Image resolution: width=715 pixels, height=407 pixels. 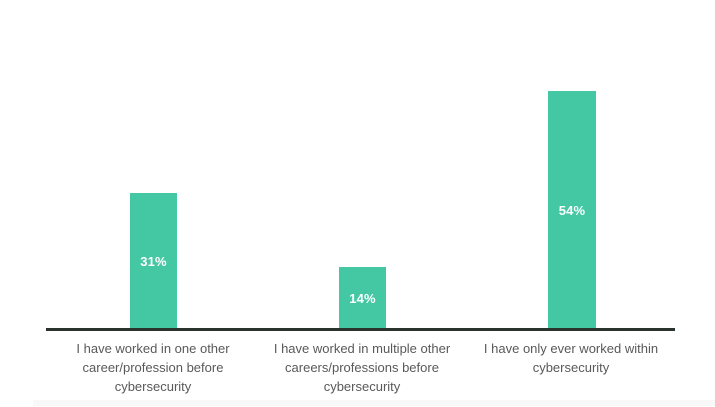 I want to click on bar-one-other-career: 31%, so click(x=153, y=261).